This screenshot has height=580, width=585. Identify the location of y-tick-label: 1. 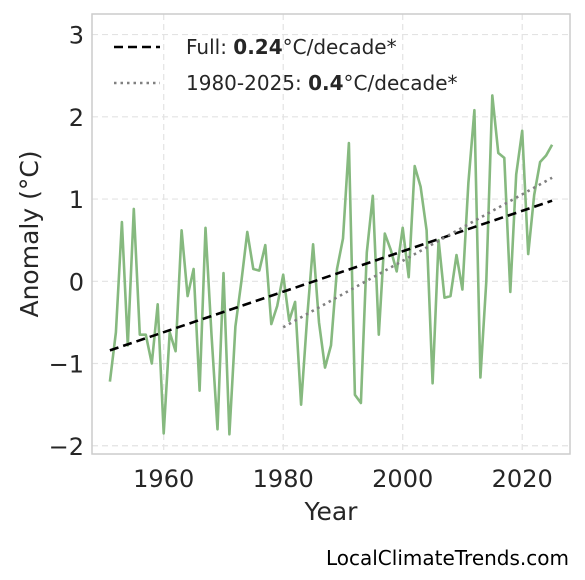
(76, 200).